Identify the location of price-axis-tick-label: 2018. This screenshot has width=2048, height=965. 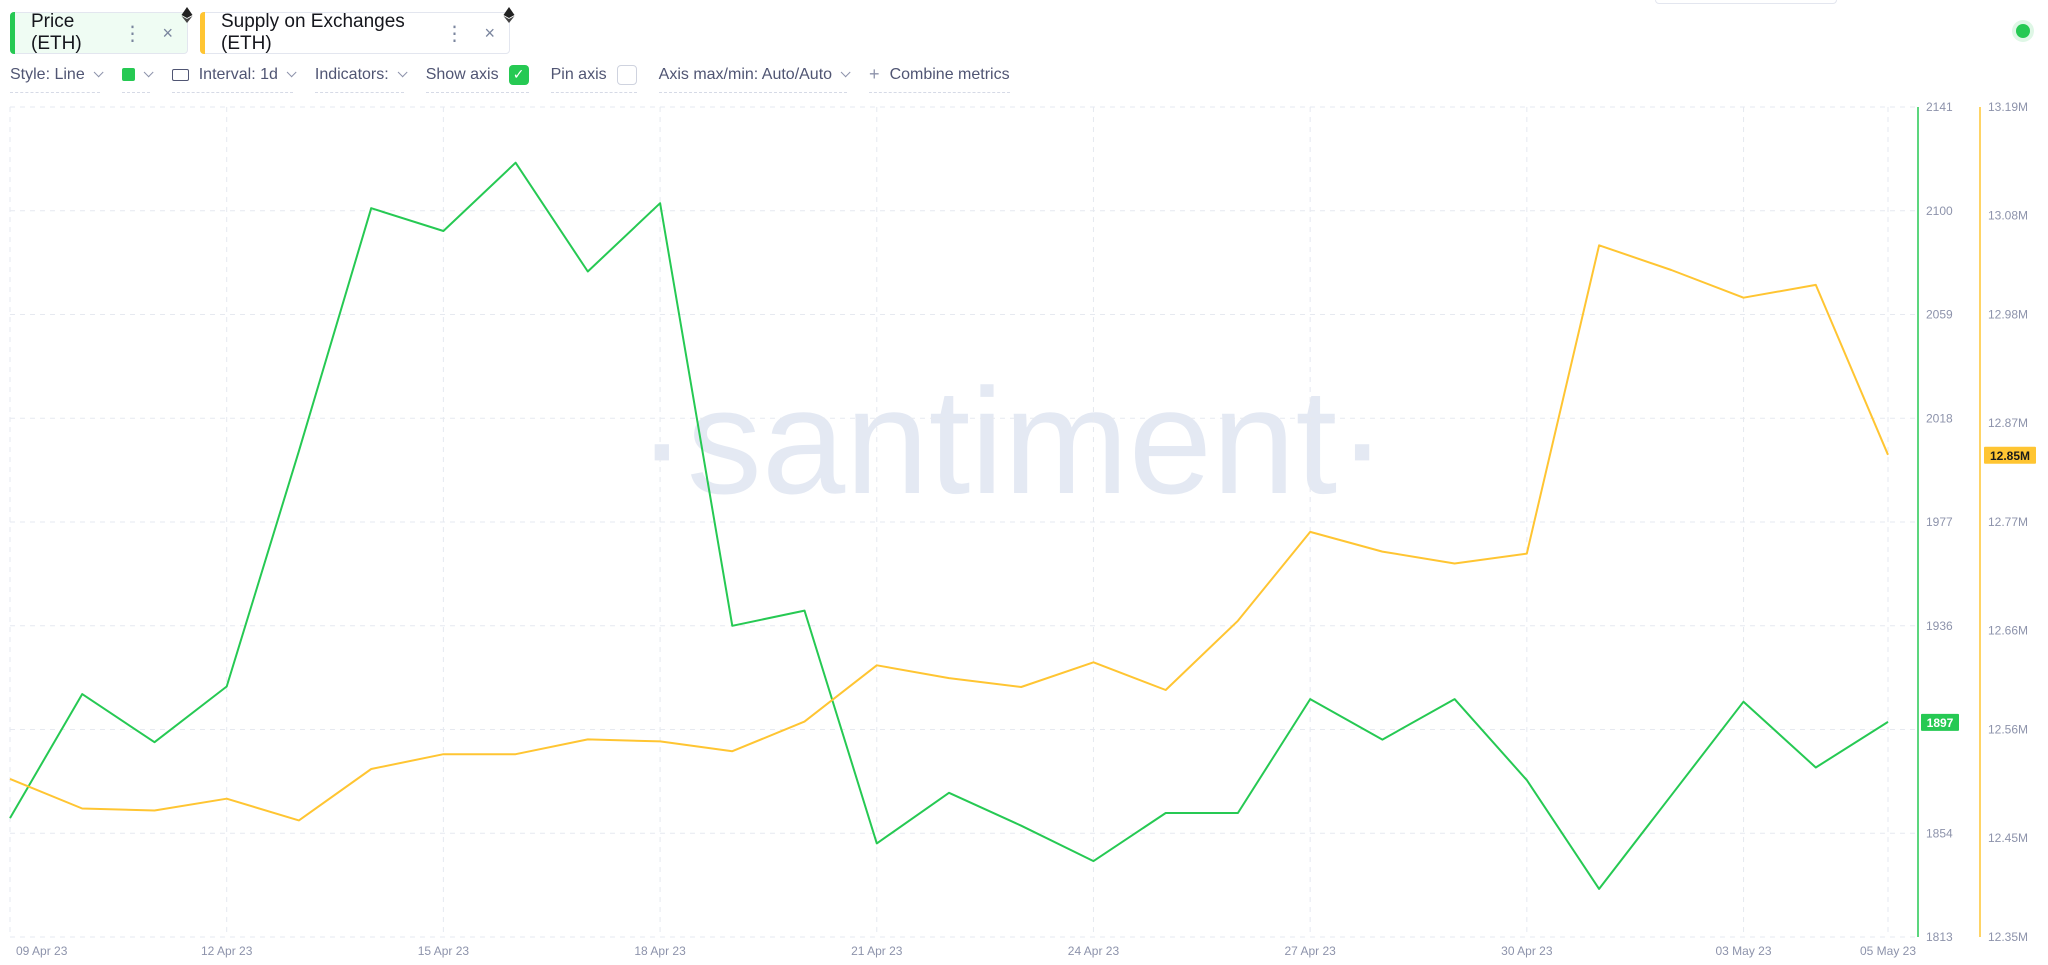
(1939, 418).